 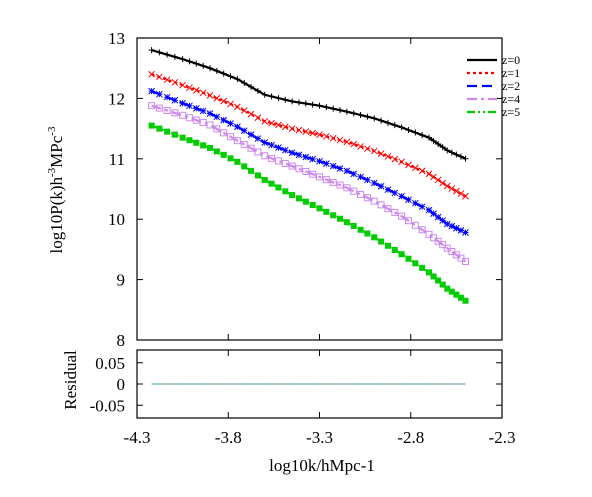 What do you see at coordinates (511, 60) in the screenshot?
I see `legend-label-z=0: z=0` at bounding box center [511, 60].